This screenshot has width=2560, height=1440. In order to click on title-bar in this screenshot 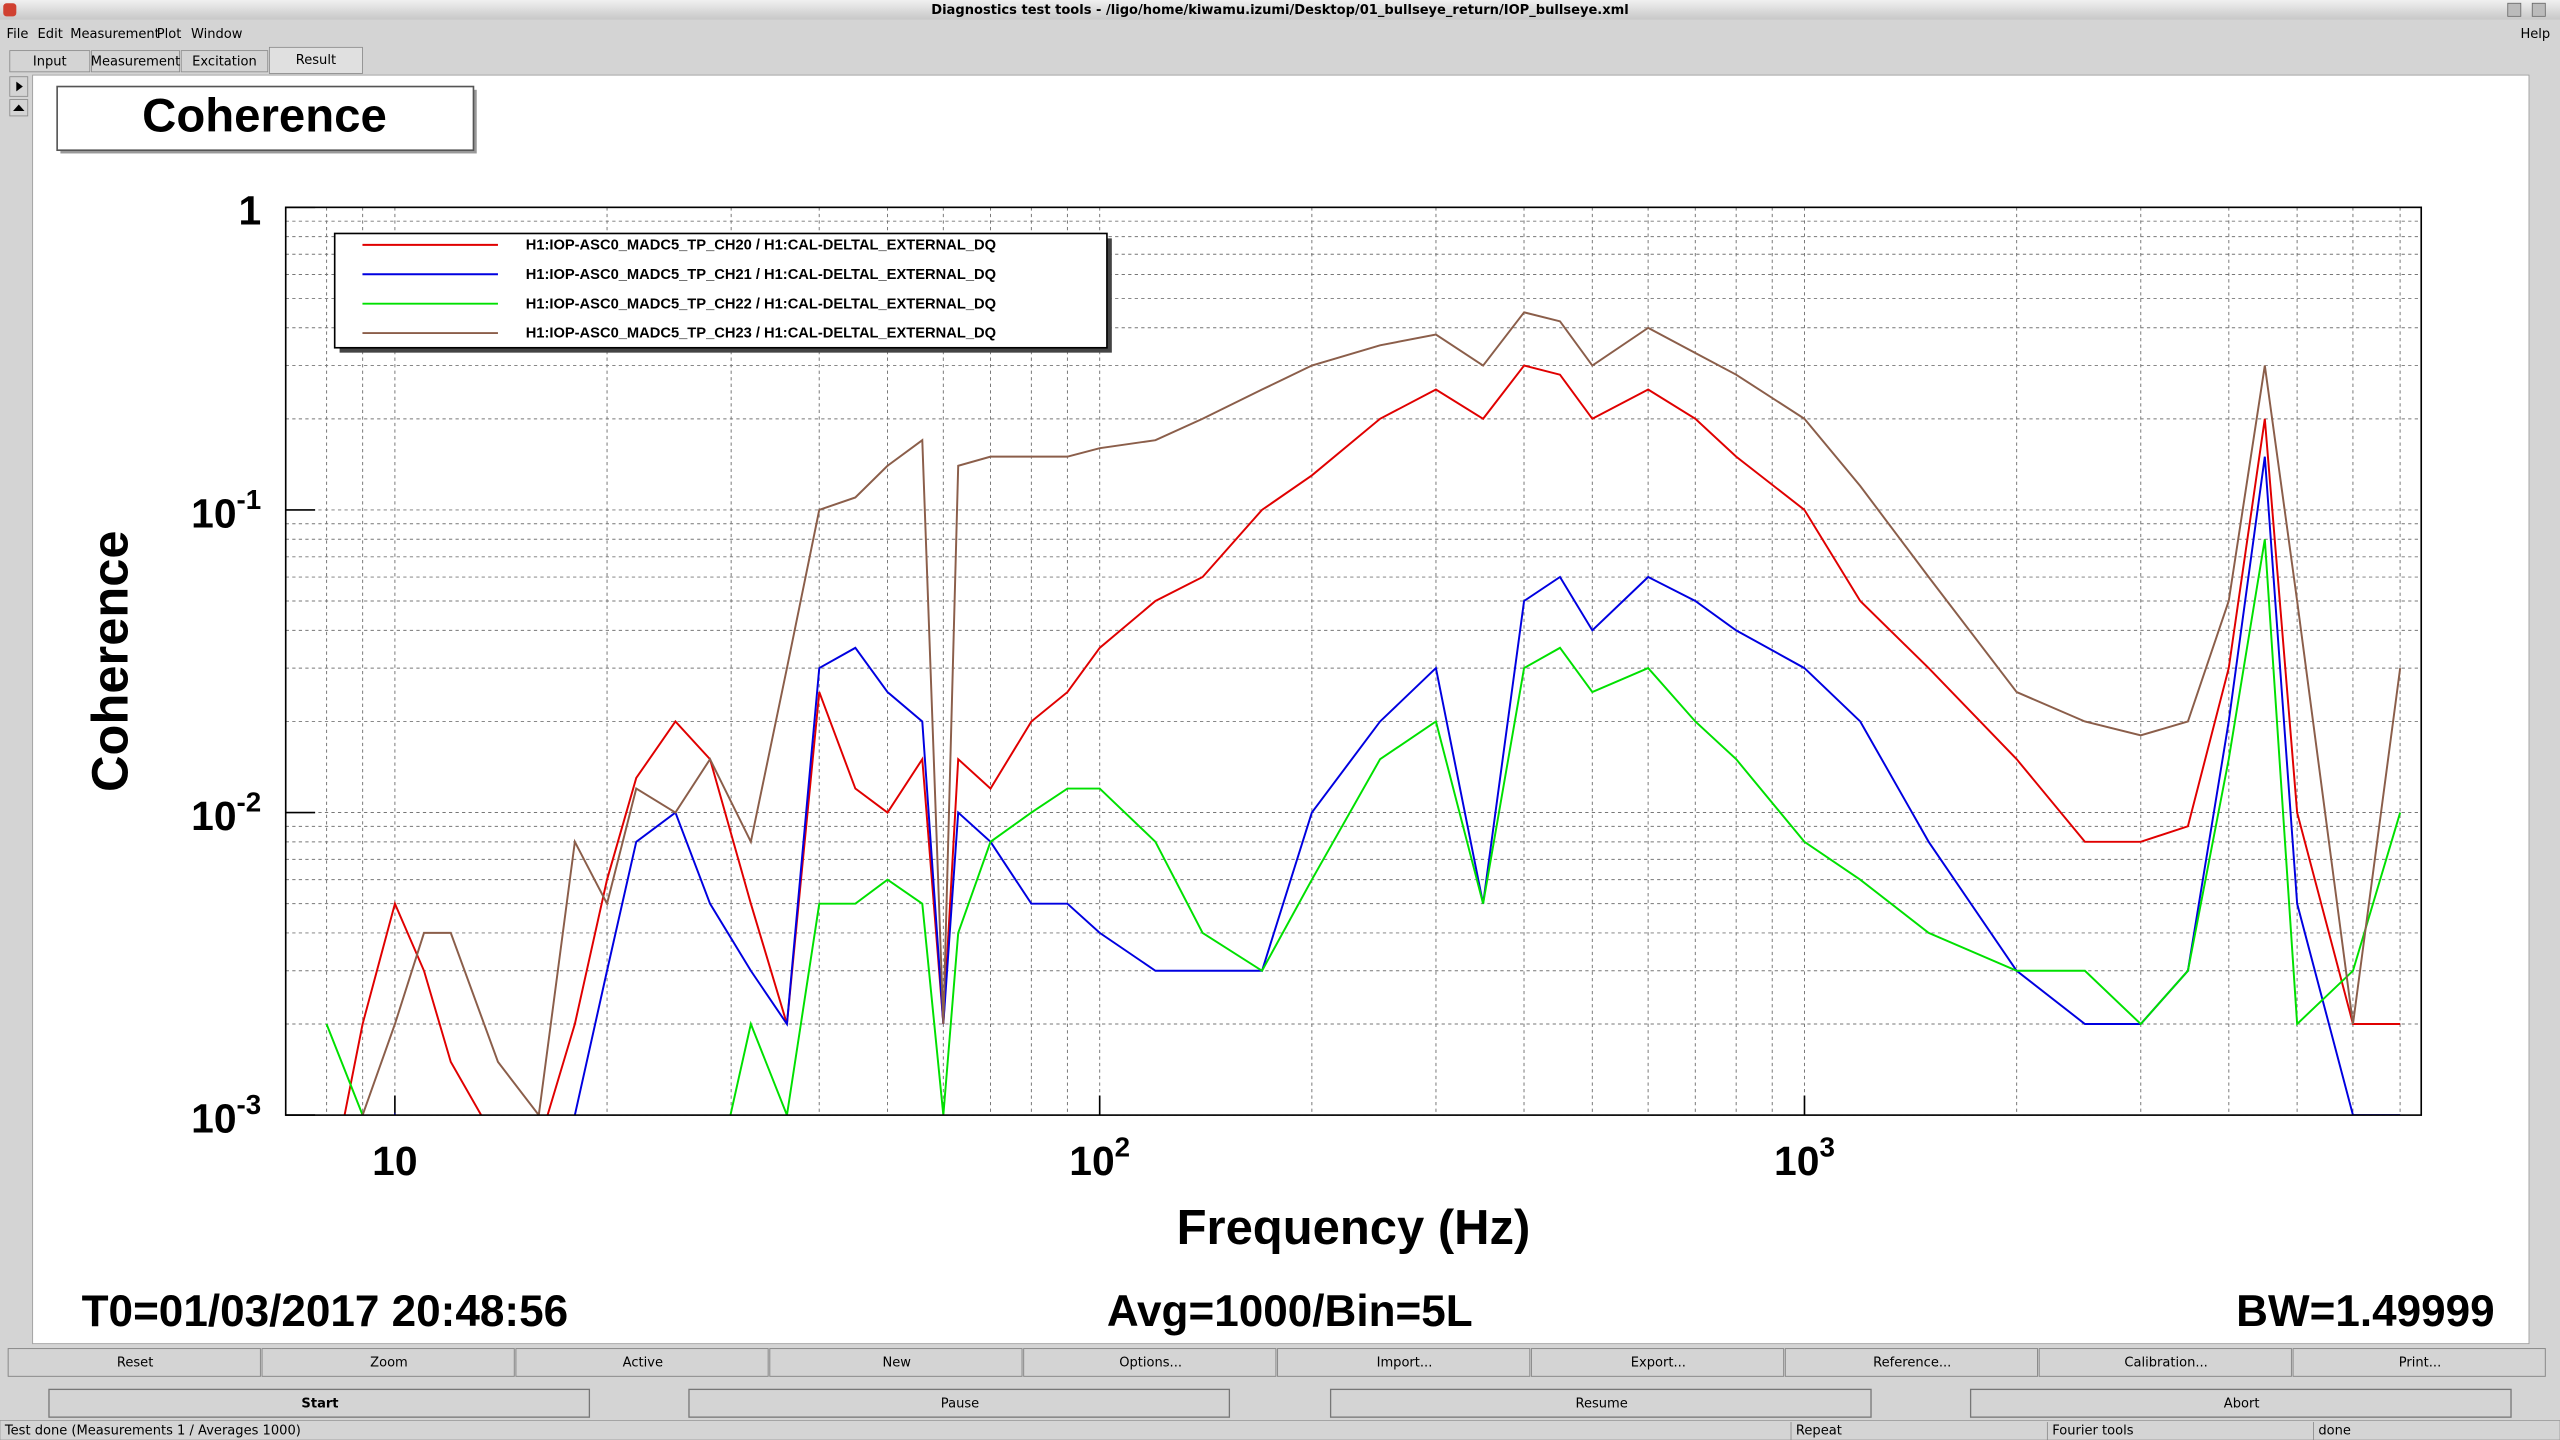, I will do `click(1280, 10)`.